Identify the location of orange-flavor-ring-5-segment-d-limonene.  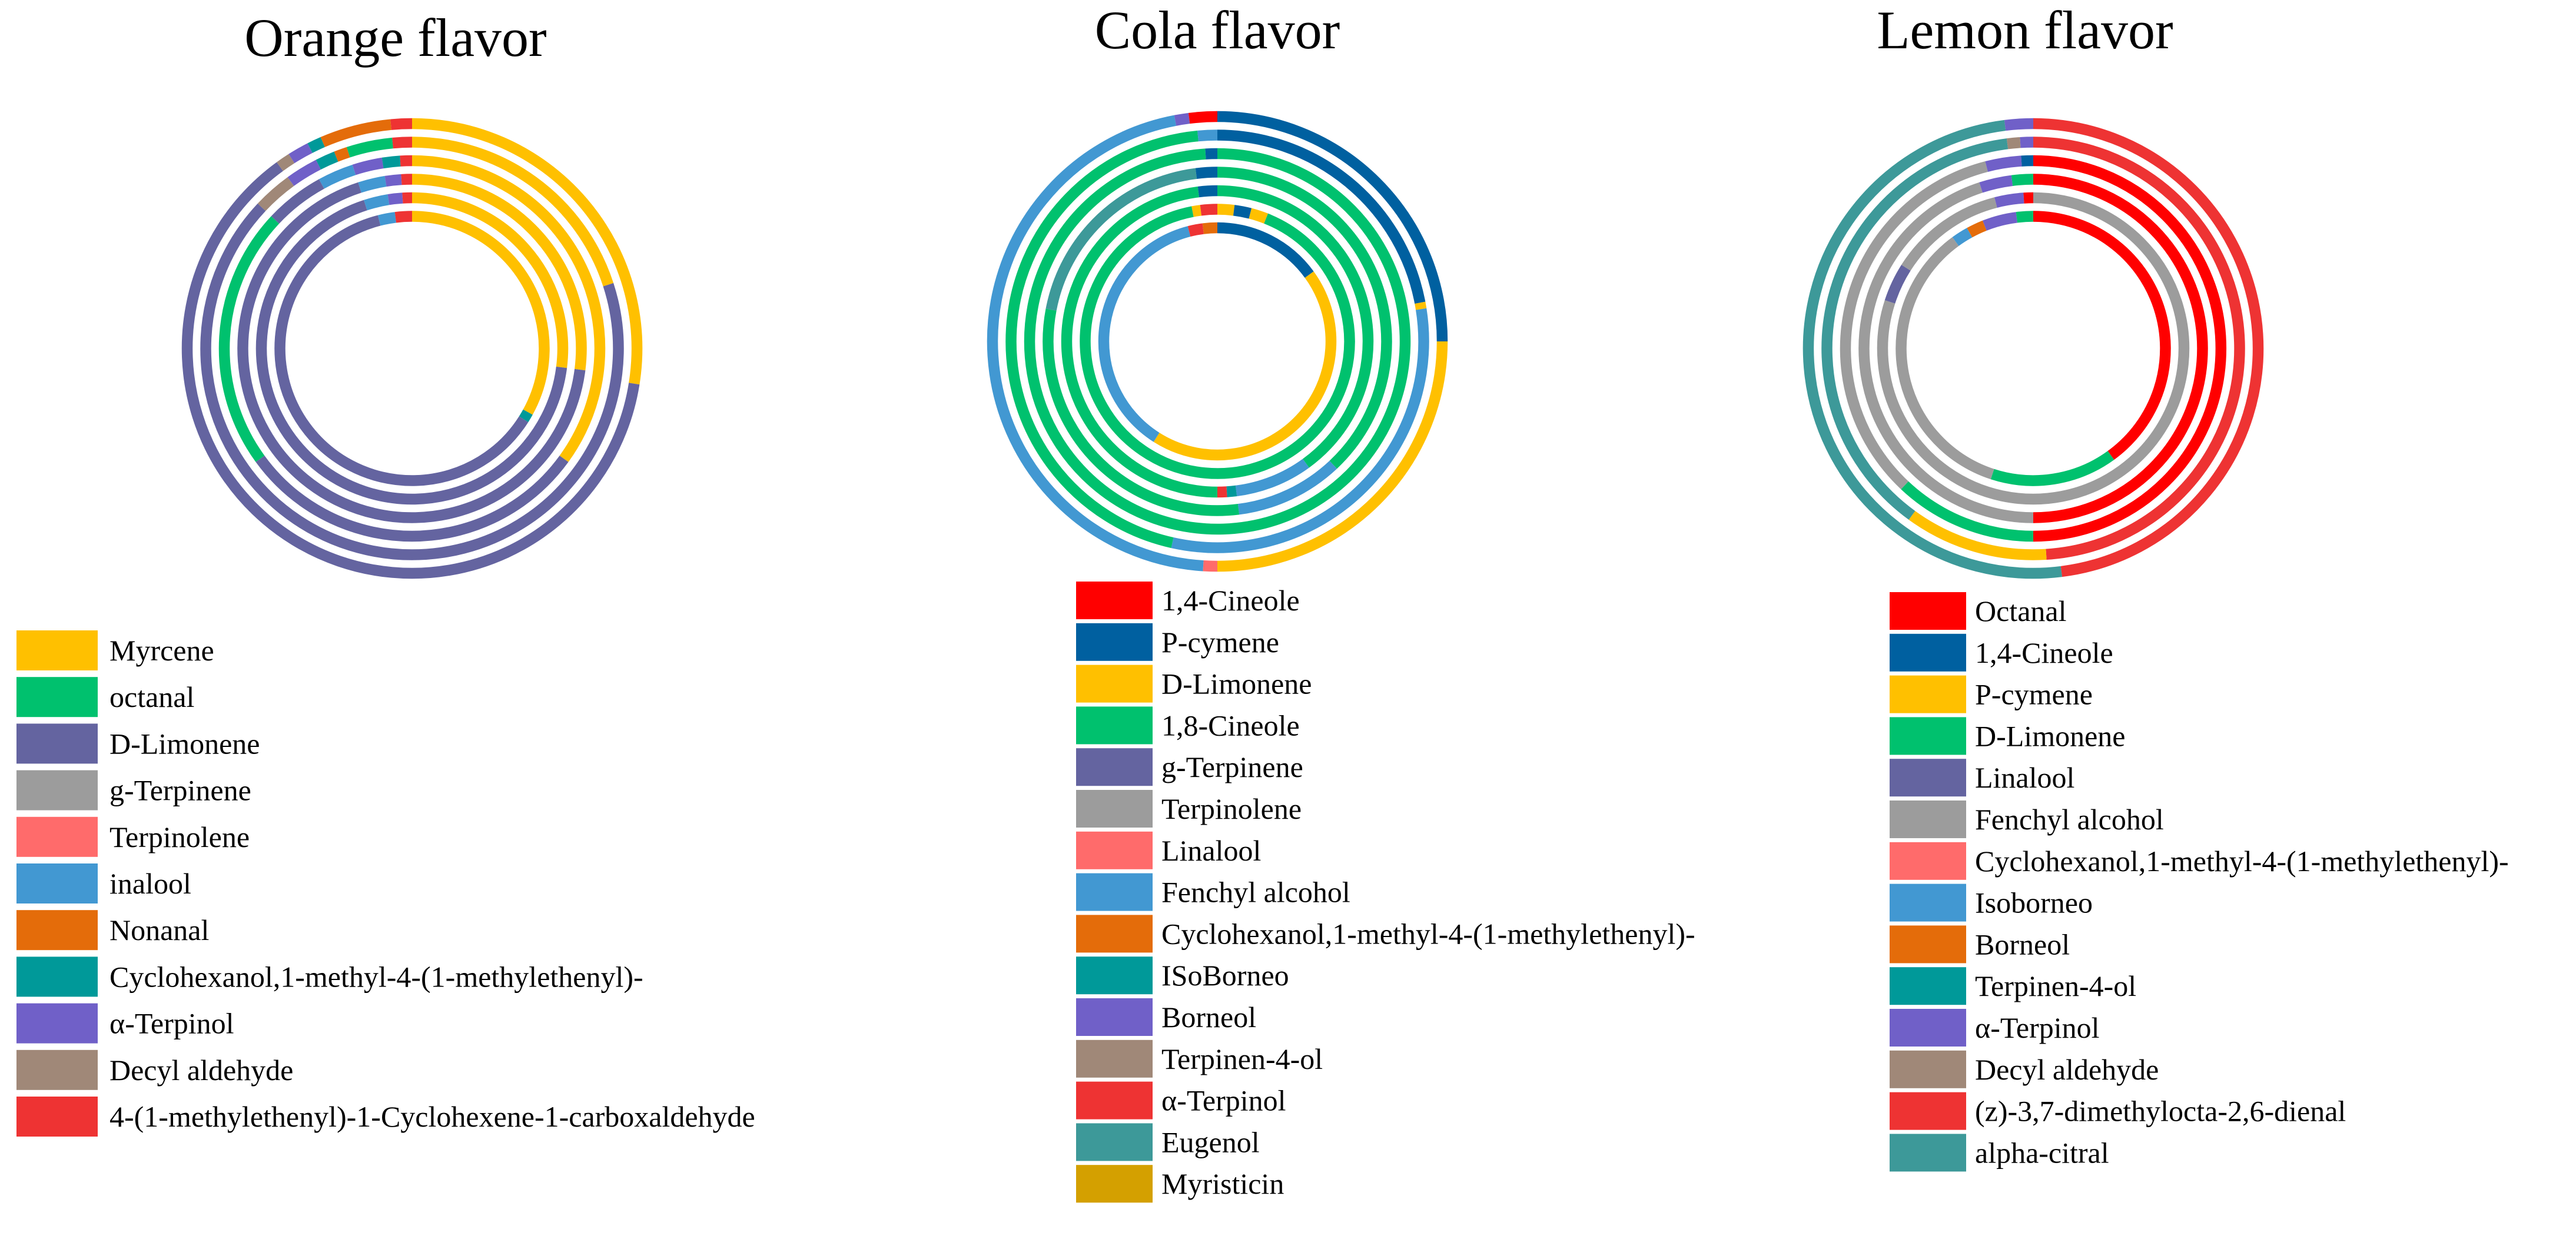
(411, 352).